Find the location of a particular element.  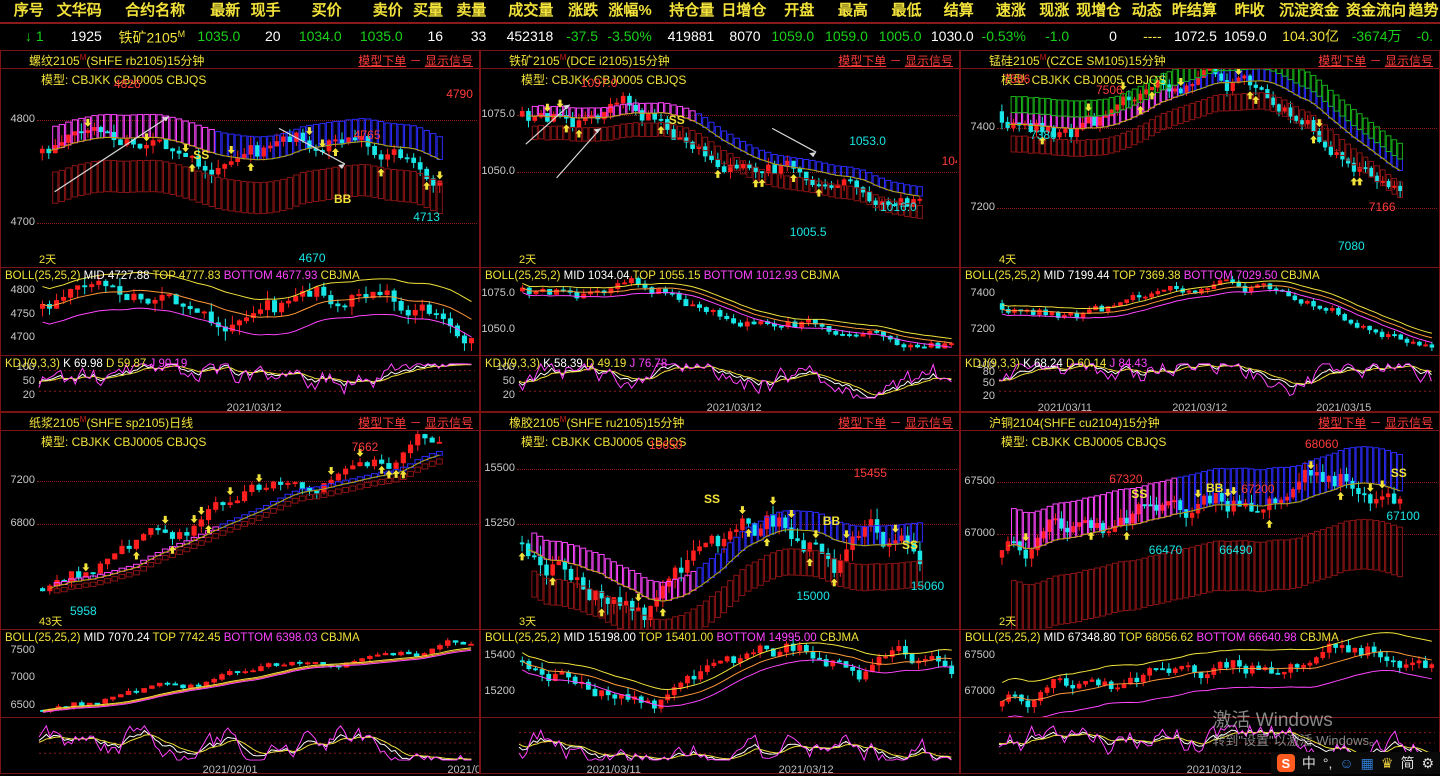

date-tick: 2021/03/12 is located at coordinates (806, 770).